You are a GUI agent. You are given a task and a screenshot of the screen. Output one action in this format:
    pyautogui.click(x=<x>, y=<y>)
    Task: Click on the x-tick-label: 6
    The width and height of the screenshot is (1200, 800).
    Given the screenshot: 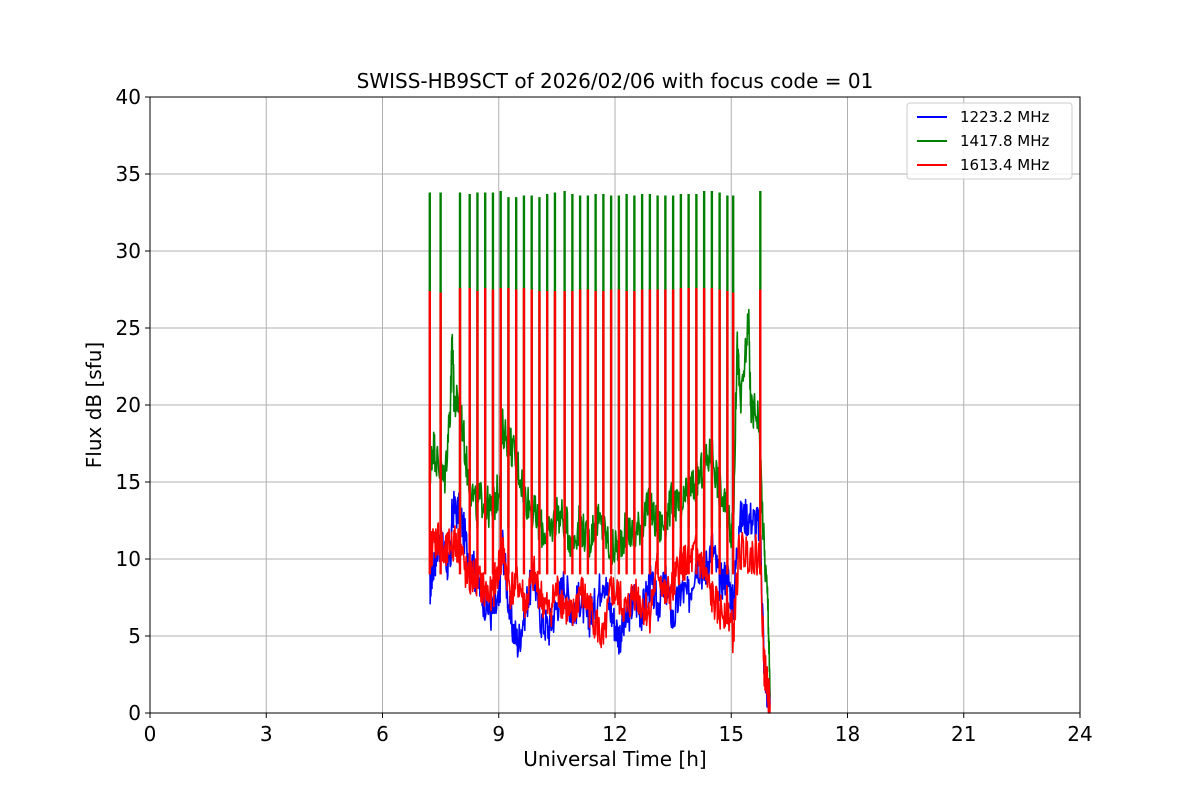 What is the action you would take?
    pyautogui.click(x=382, y=734)
    